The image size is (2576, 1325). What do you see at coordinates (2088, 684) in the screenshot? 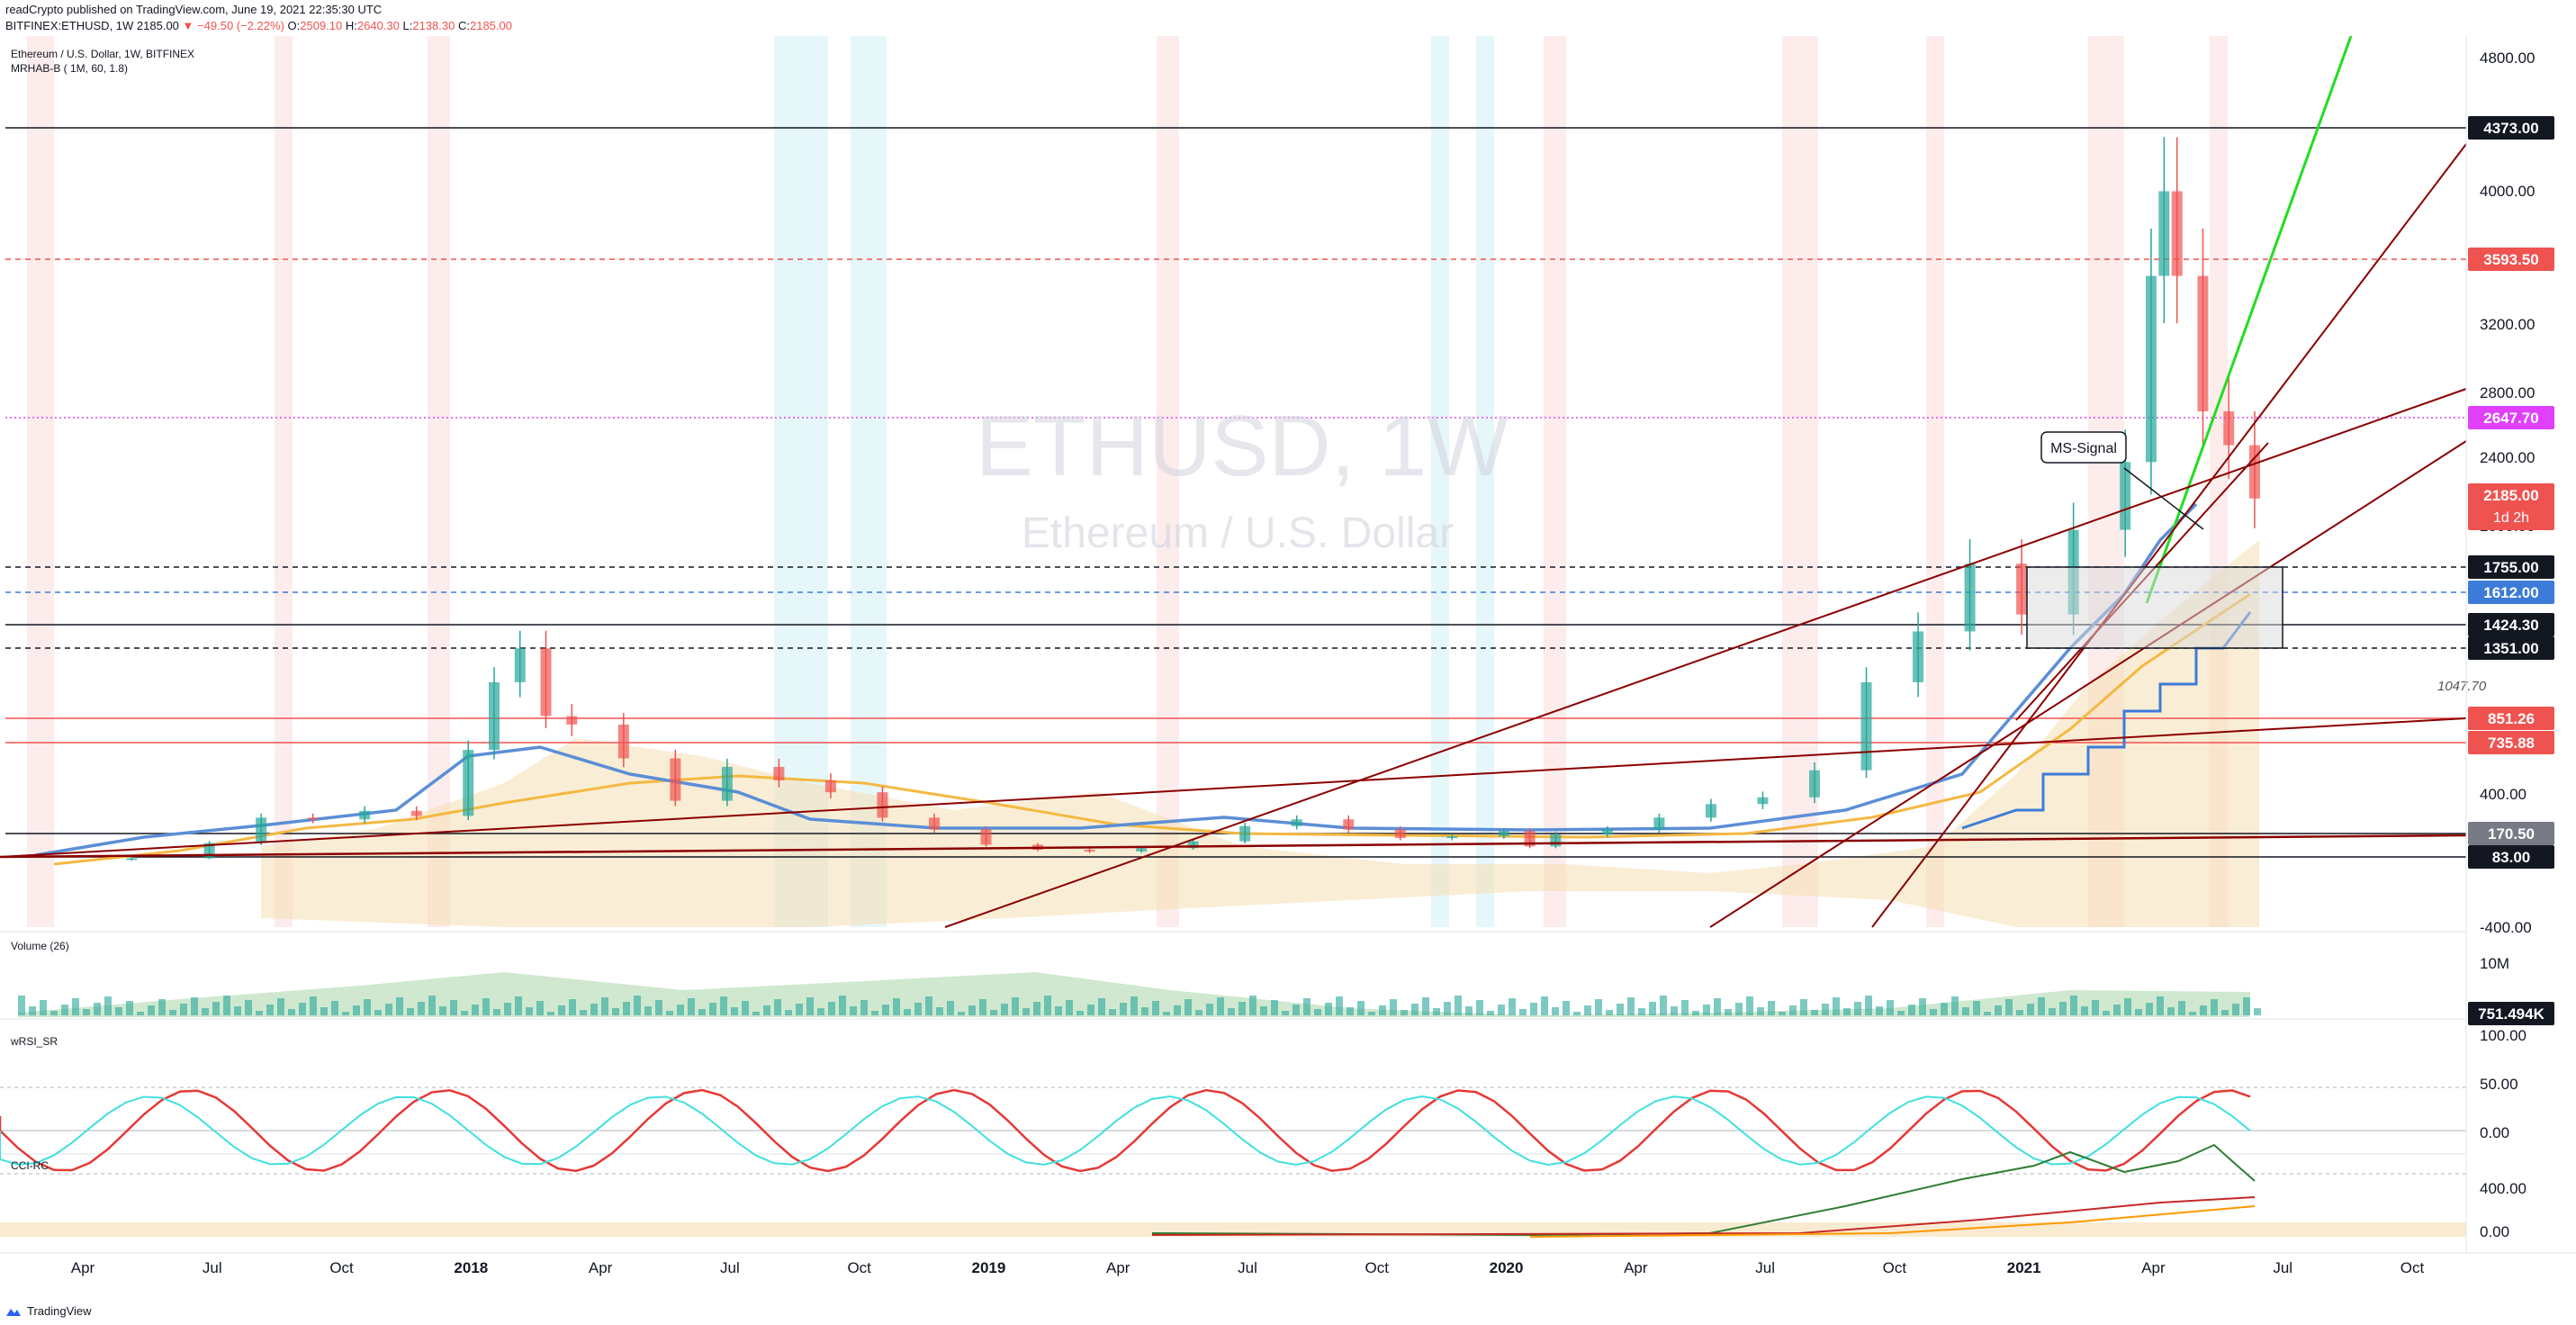
I see `trend-line-mid` at bounding box center [2088, 684].